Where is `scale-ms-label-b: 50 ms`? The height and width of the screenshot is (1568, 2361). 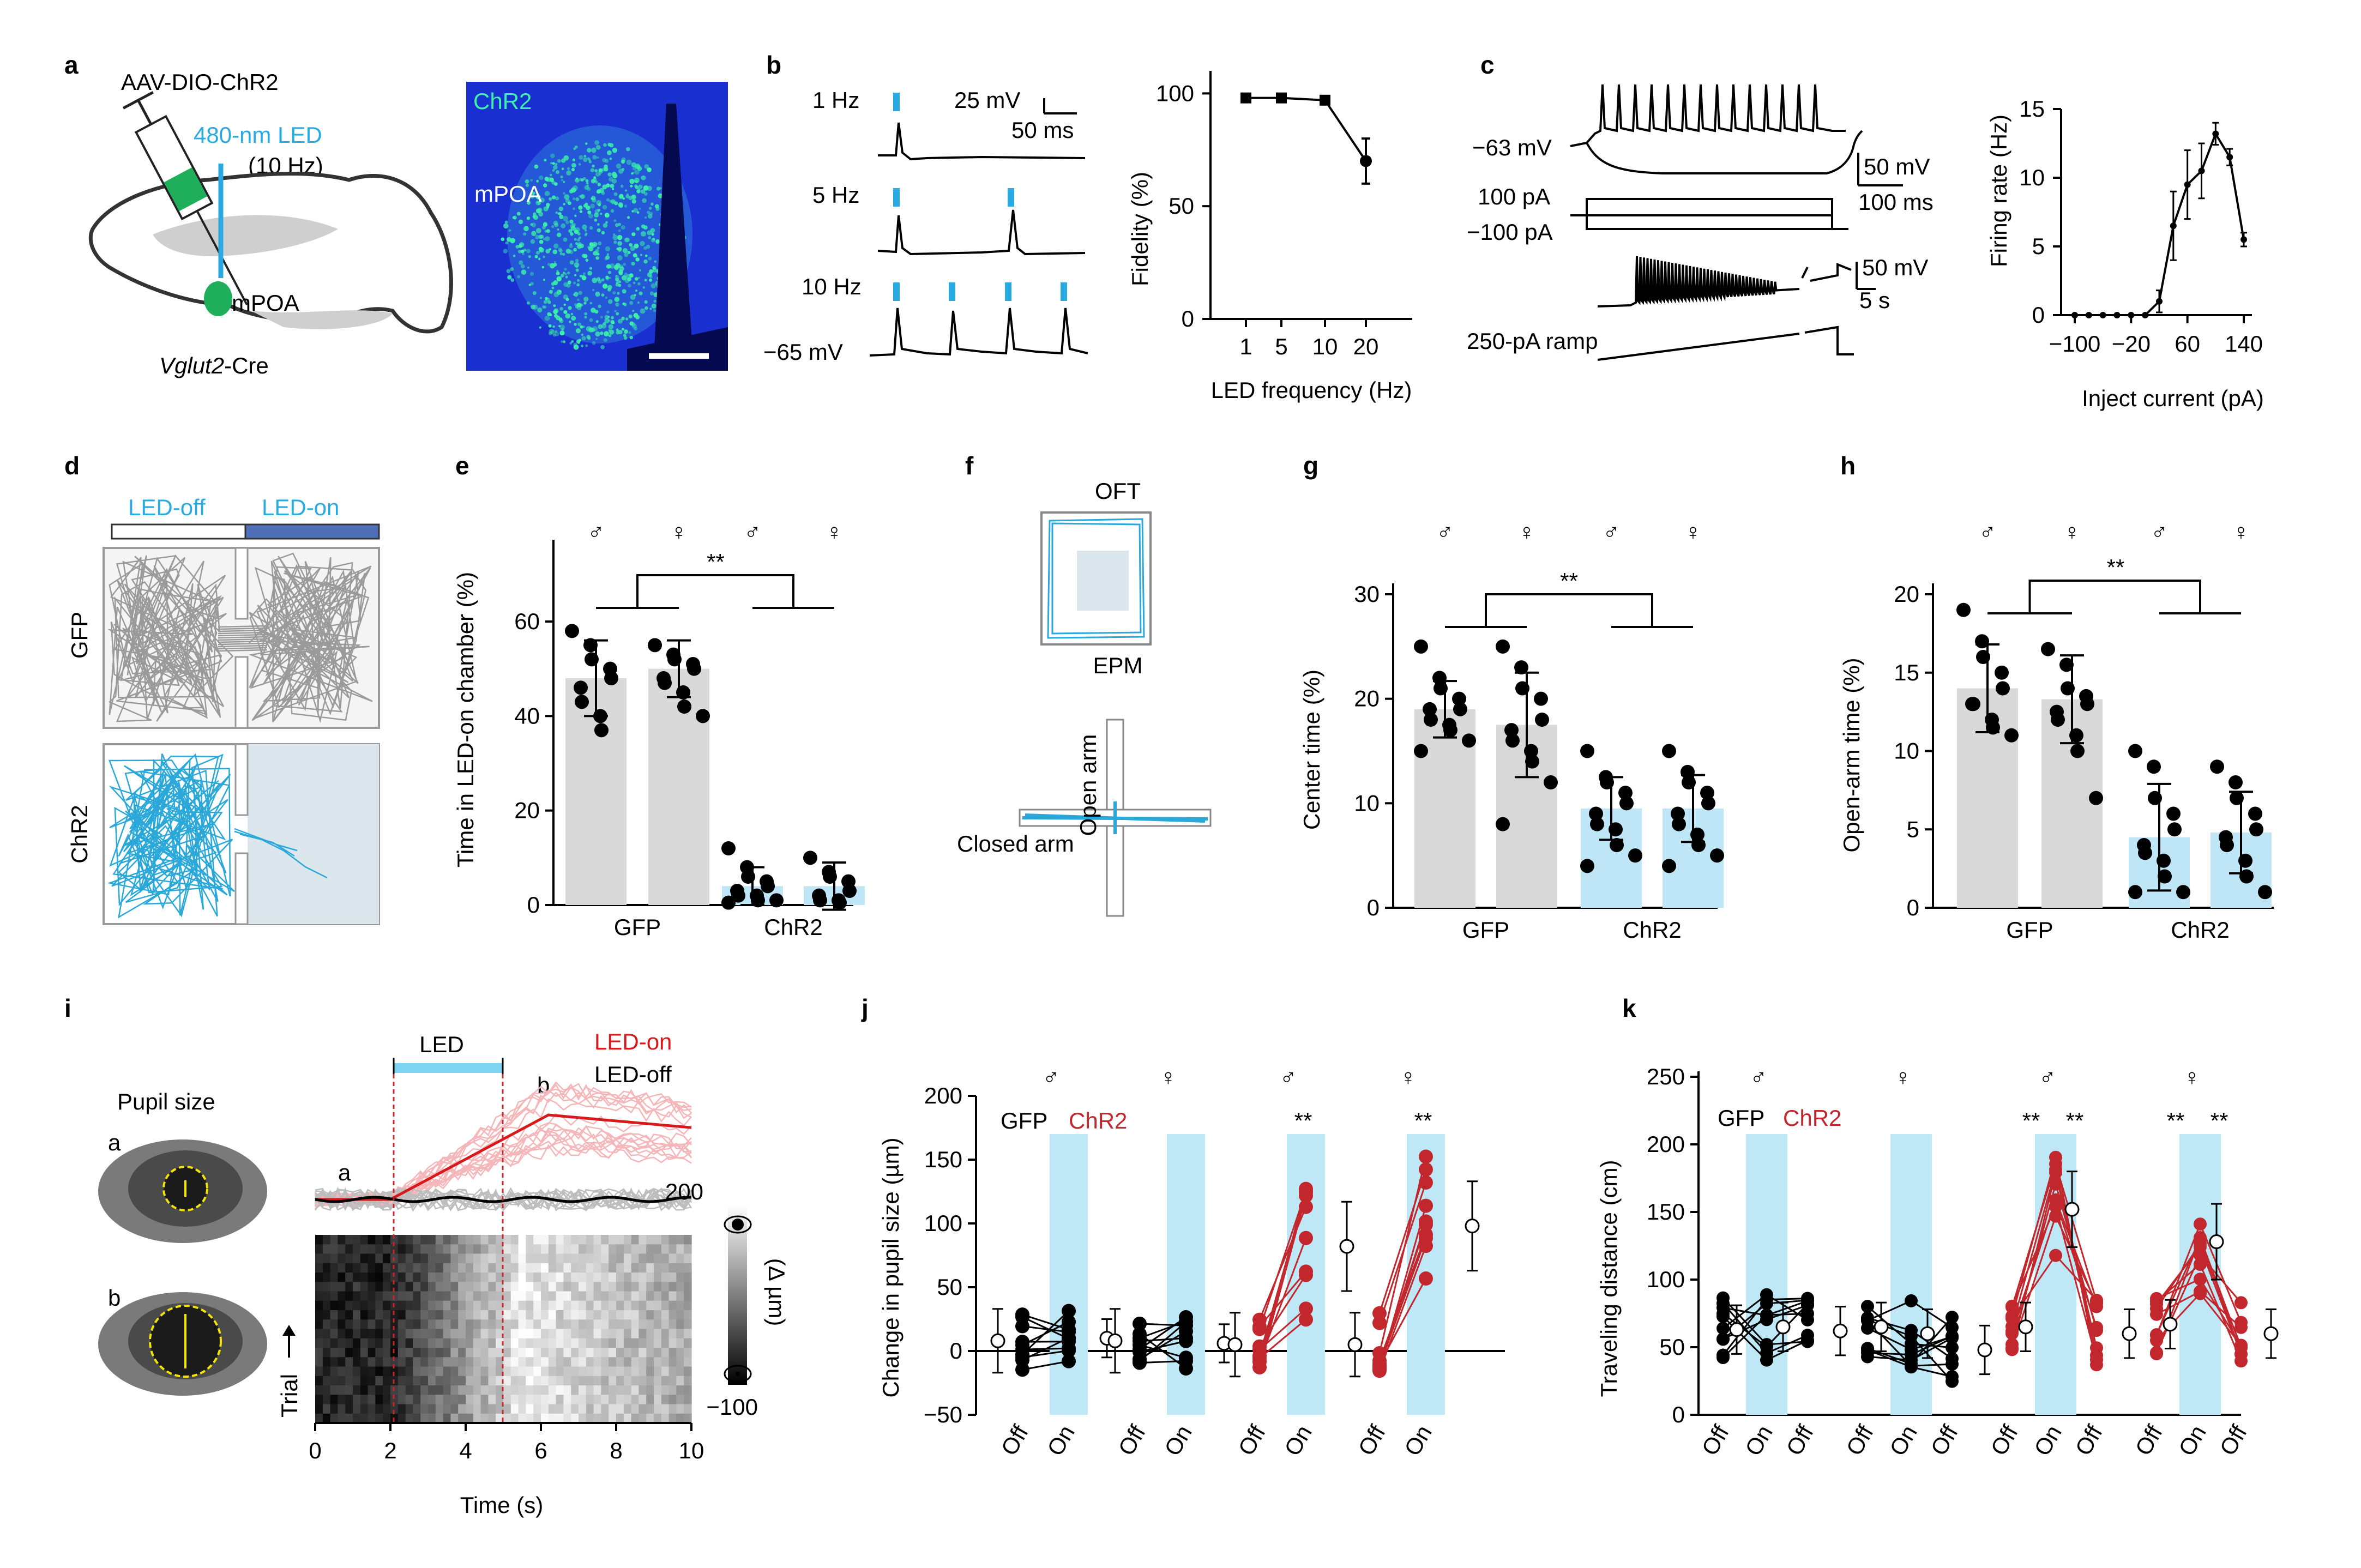
scale-ms-label-b: 50 ms is located at coordinates (1042, 130).